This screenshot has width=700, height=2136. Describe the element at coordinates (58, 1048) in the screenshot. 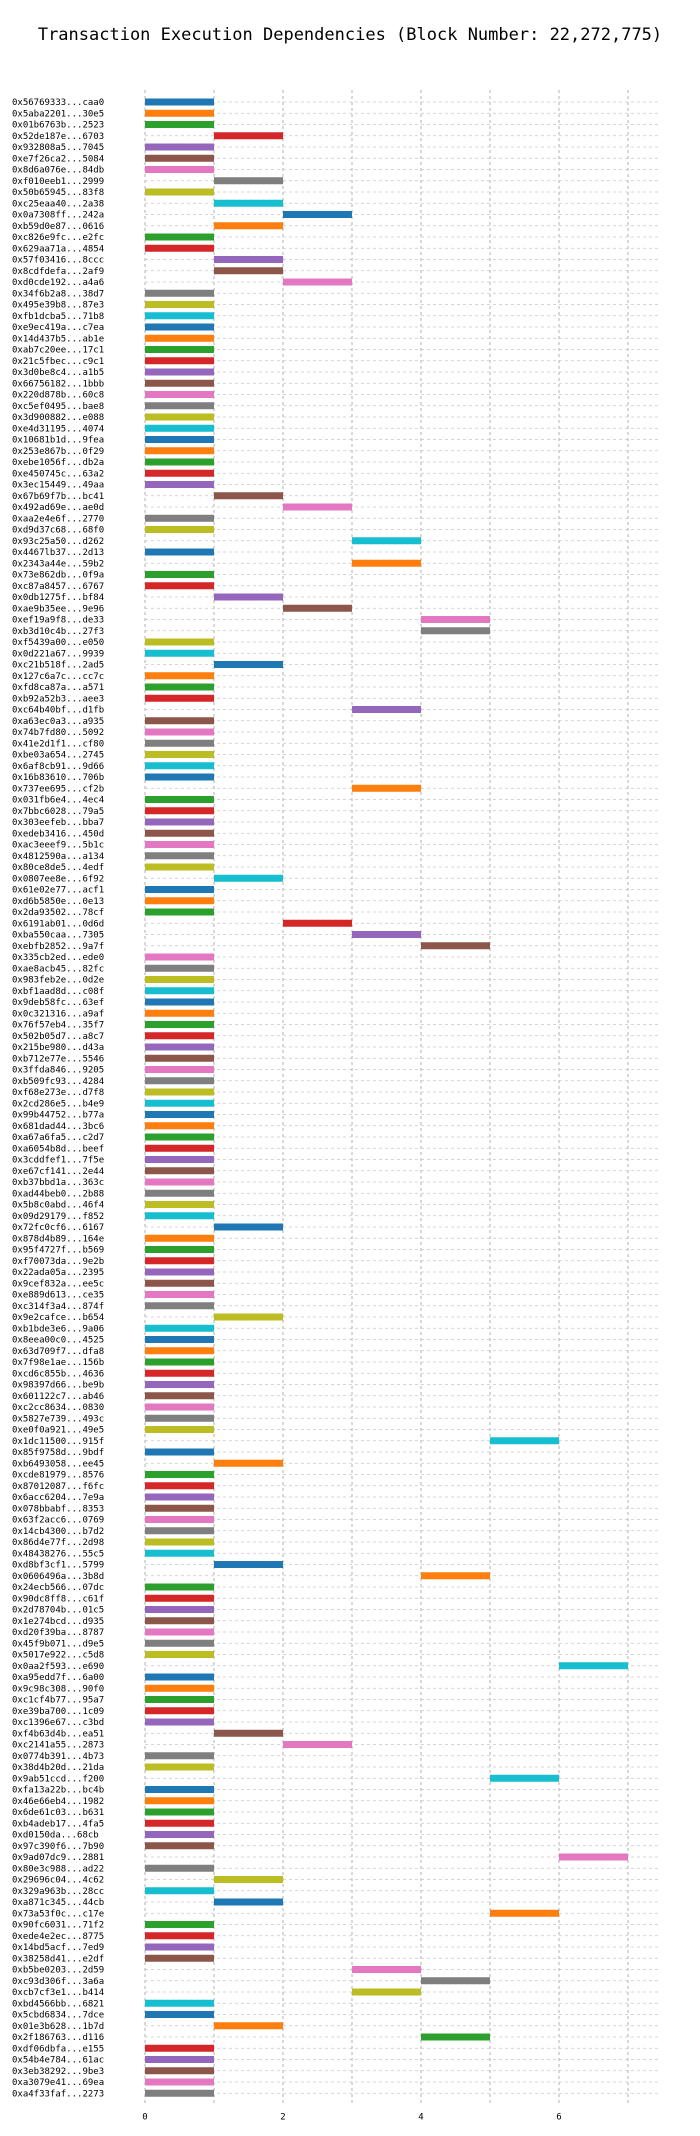

I see `transaction-hash-label: 0x215be980...d43a` at that location.